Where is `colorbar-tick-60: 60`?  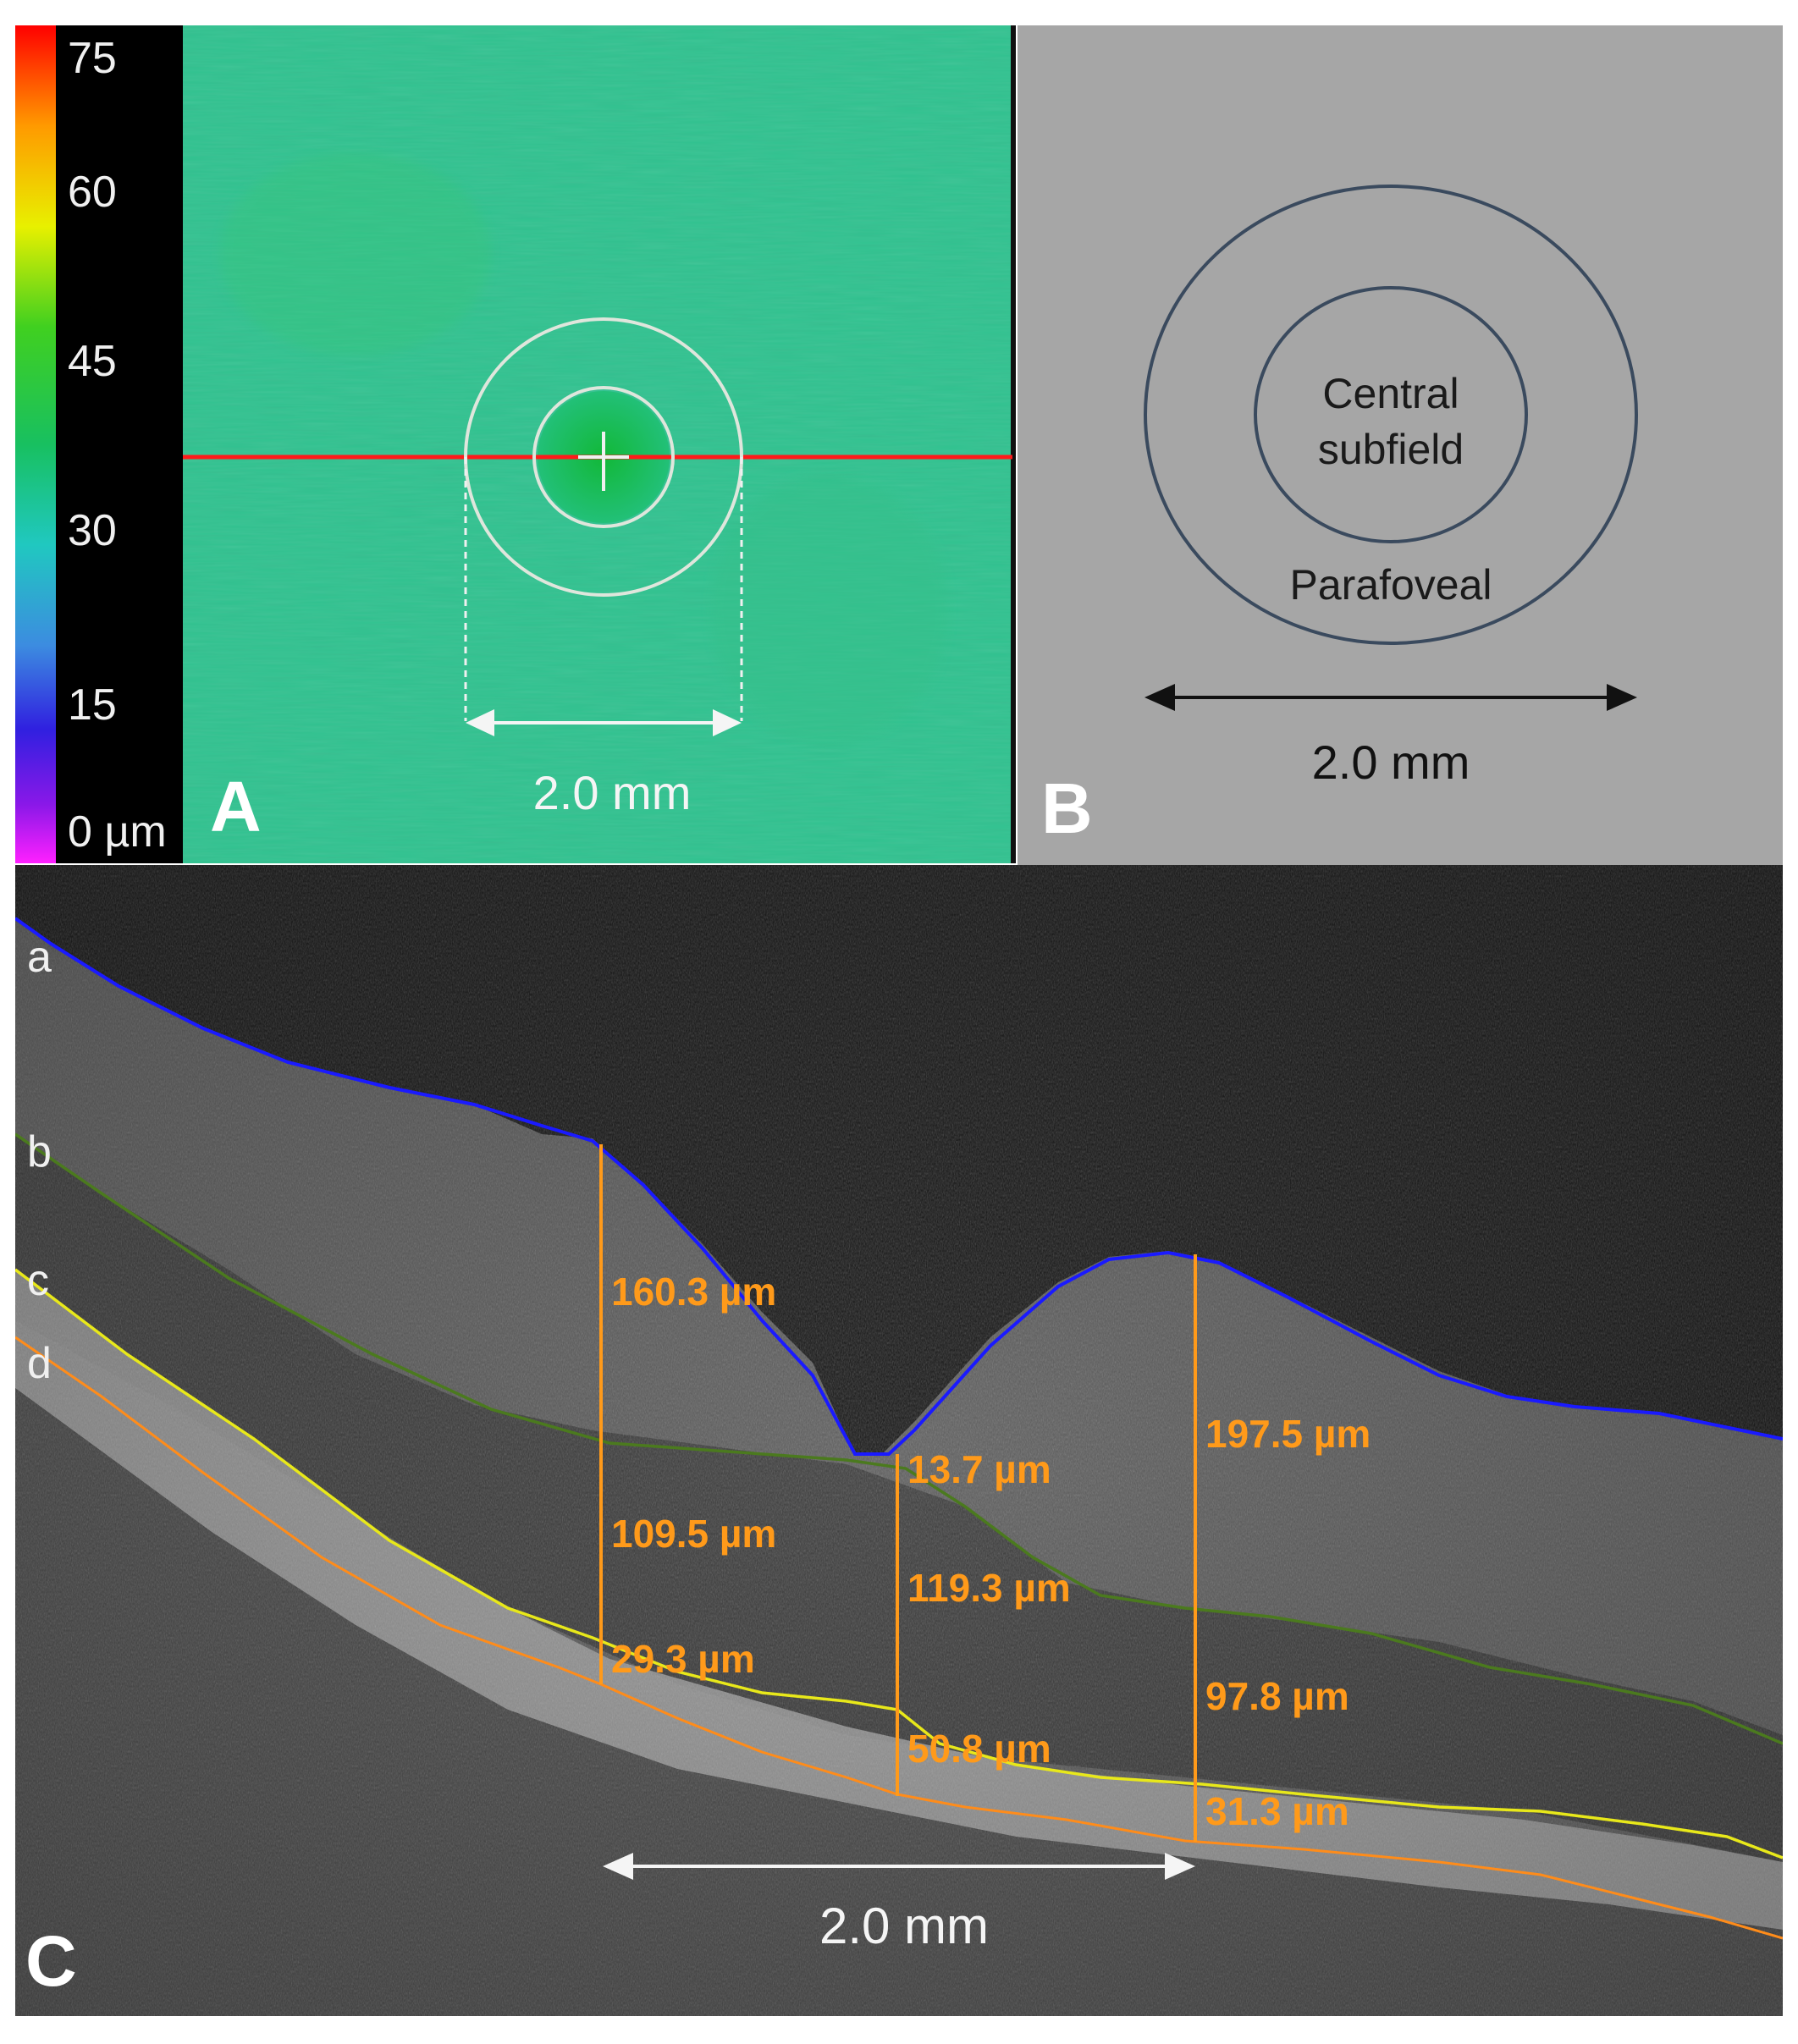 colorbar-tick-60: 60 is located at coordinates (92, 192).